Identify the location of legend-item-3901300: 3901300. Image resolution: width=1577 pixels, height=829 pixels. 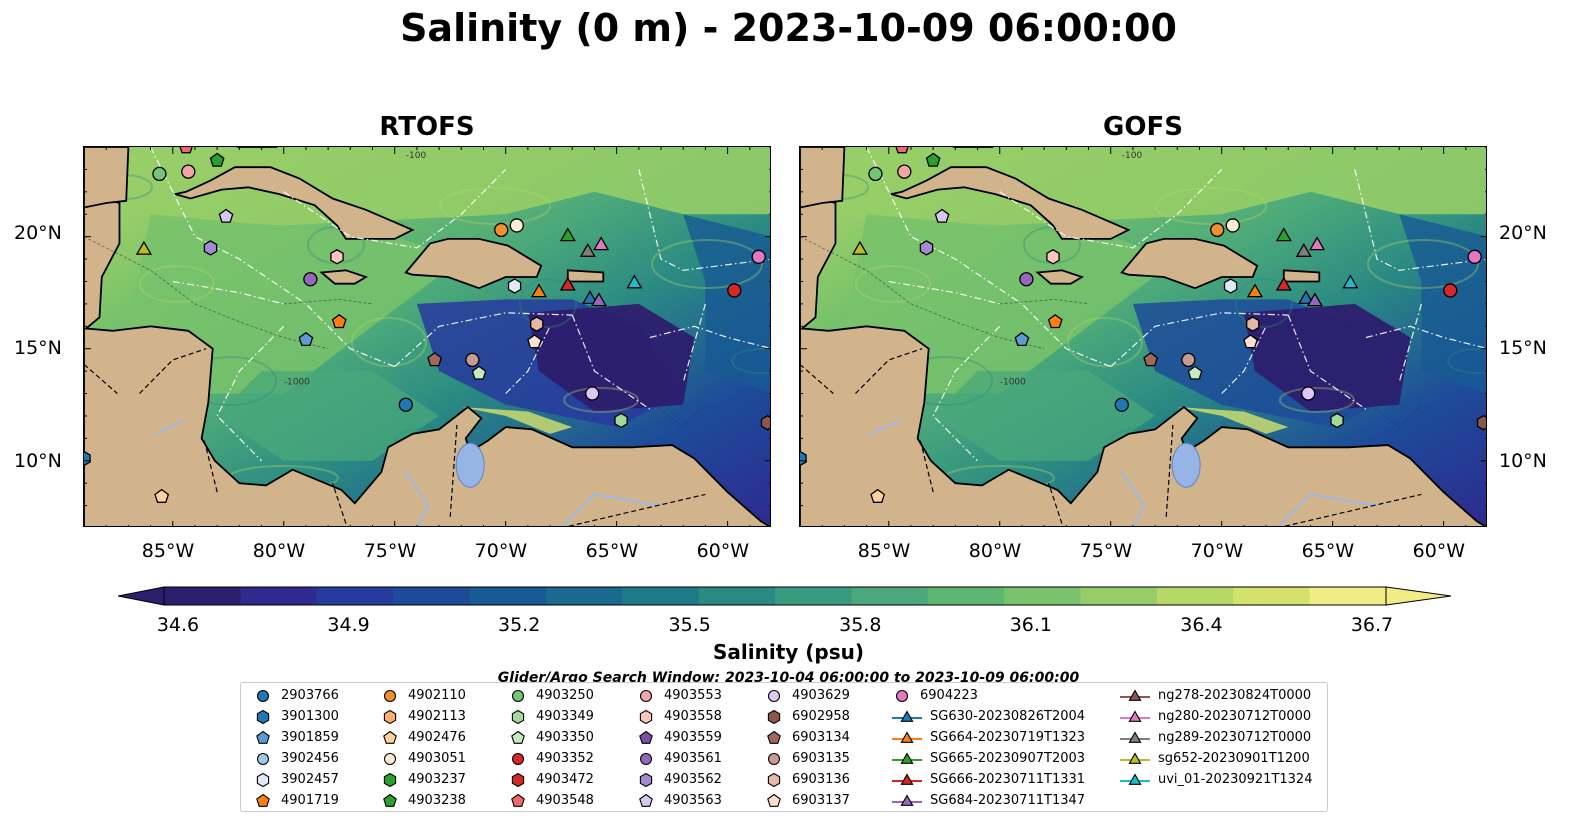
(296, 716).